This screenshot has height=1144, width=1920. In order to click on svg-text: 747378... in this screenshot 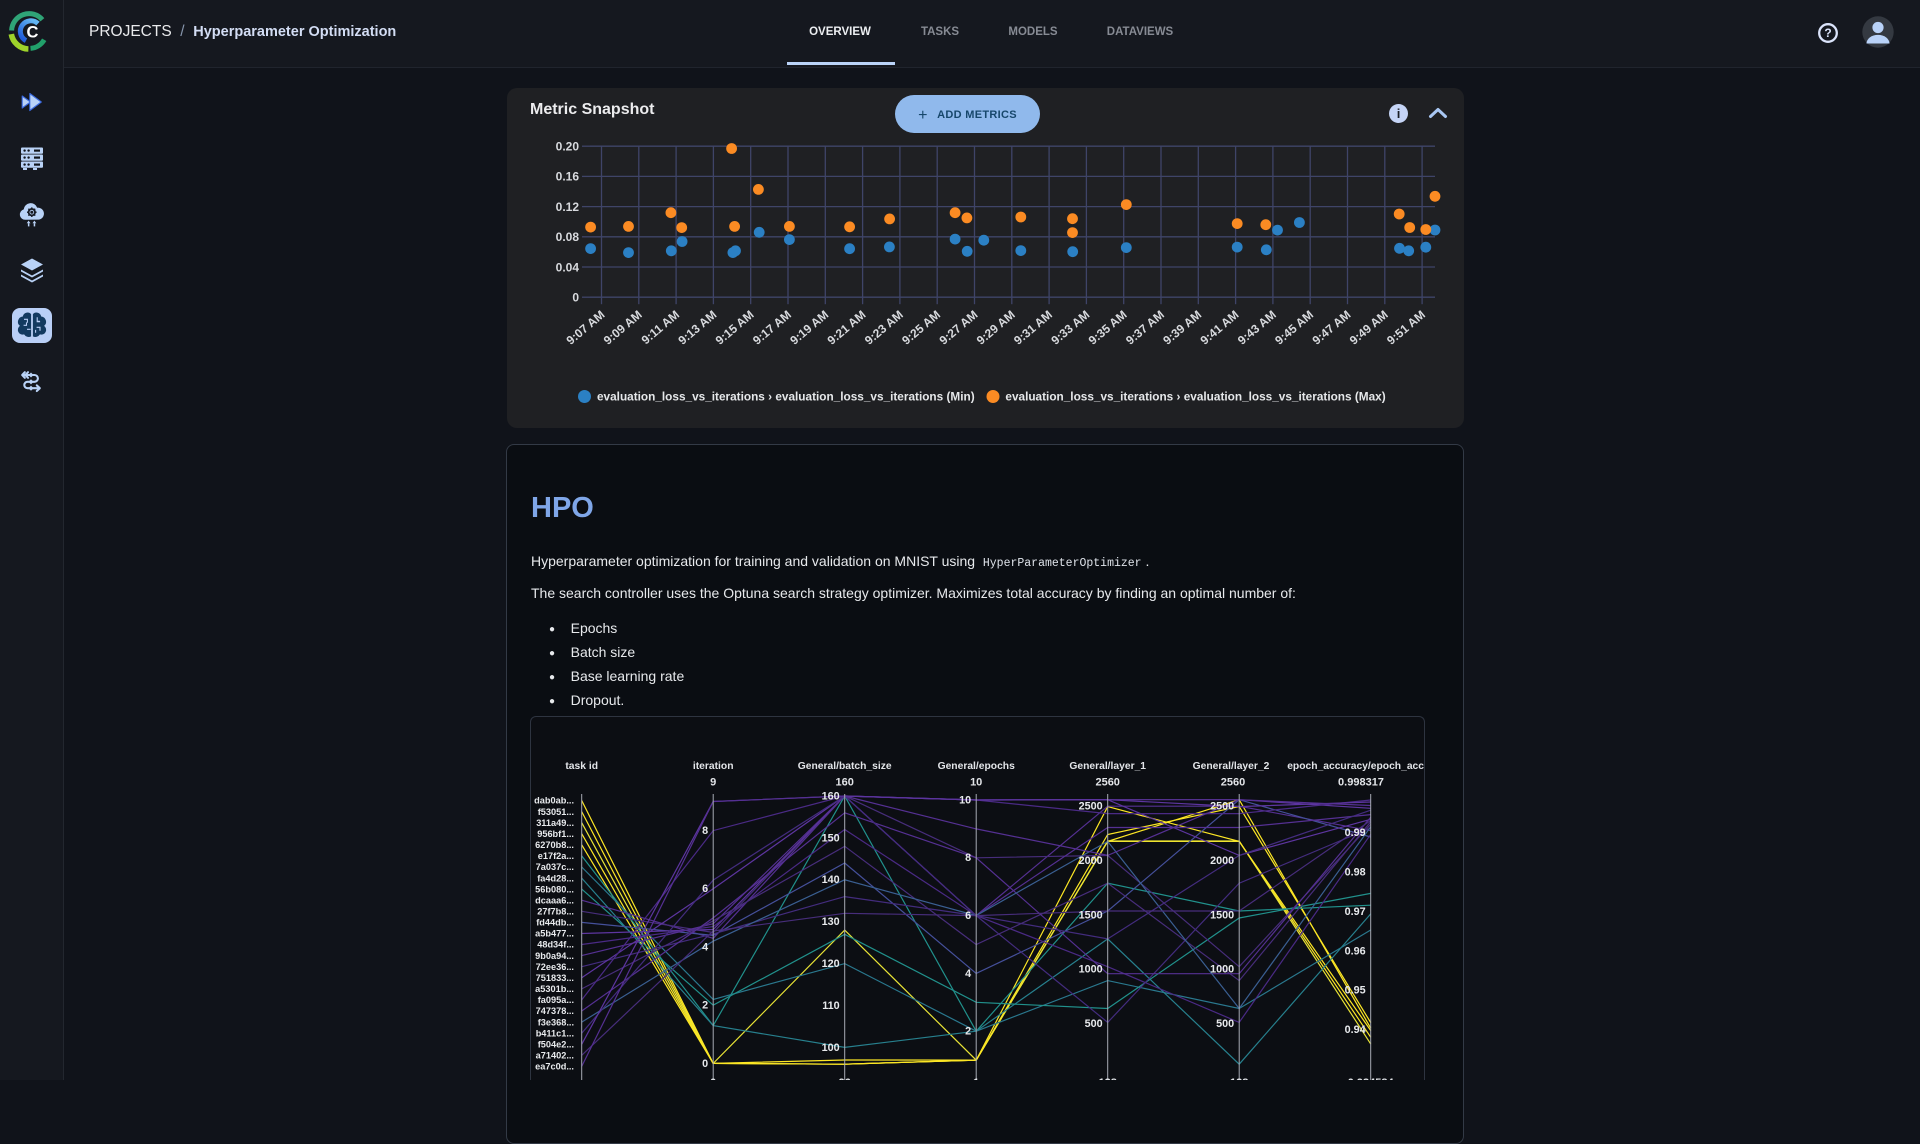, I will do `click(555, 1011)`.